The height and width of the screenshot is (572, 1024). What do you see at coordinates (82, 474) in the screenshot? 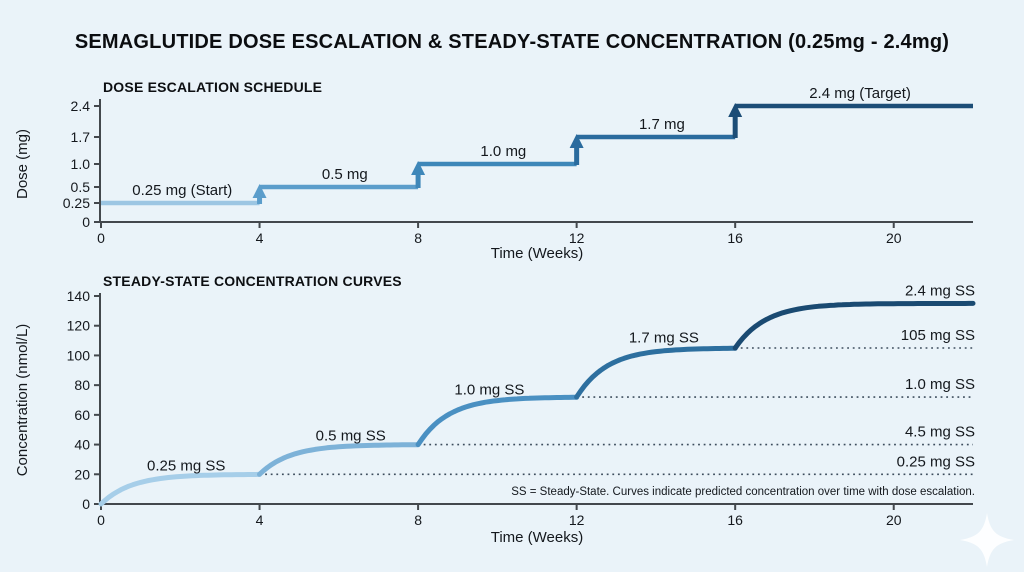
I see `conc-y-tick-label: 20` at bounding box center [82, 474].